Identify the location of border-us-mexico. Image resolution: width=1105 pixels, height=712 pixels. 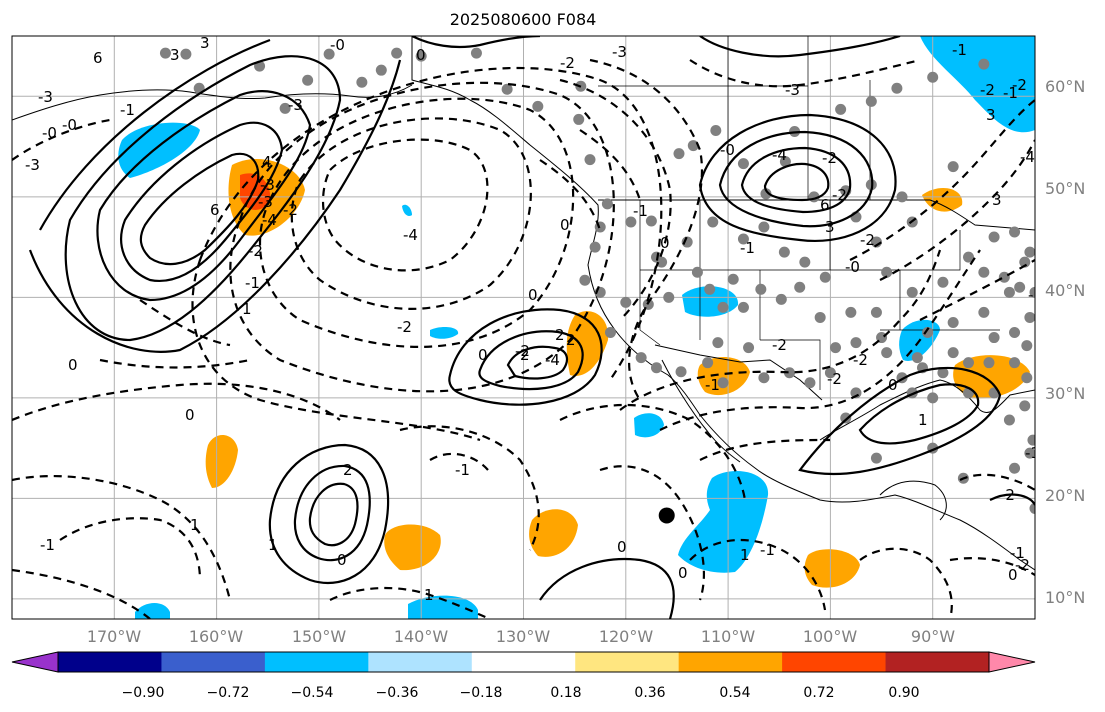
(738, 372).